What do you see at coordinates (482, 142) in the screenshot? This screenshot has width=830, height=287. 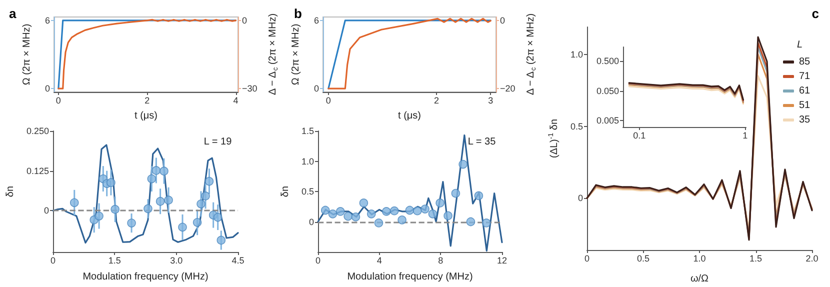 I see `annotation: L = 35` at bounding box center [482, 142].